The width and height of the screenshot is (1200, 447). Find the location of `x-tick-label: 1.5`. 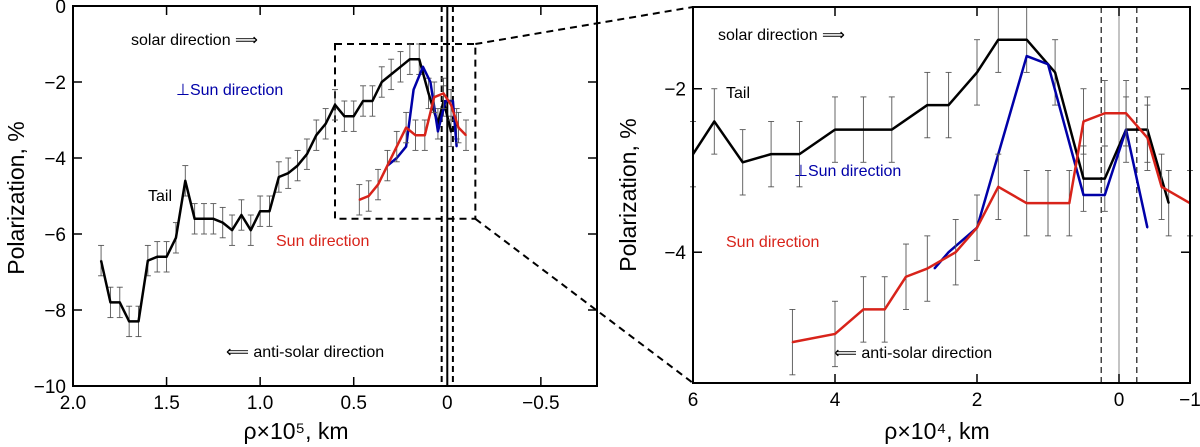

x-tick-label: 1.5 is located at coordinates (166, 403).